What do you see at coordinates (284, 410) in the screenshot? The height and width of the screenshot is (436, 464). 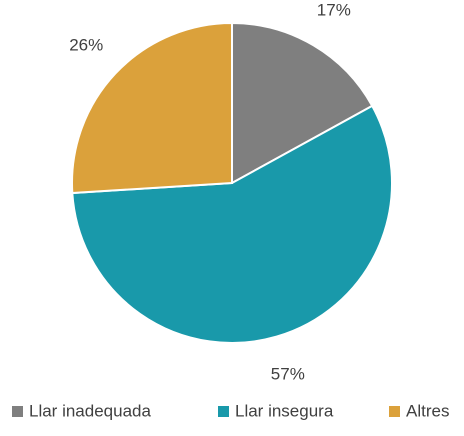 I see `legend-label: Llar insegura` at bounding box center [284, 410].